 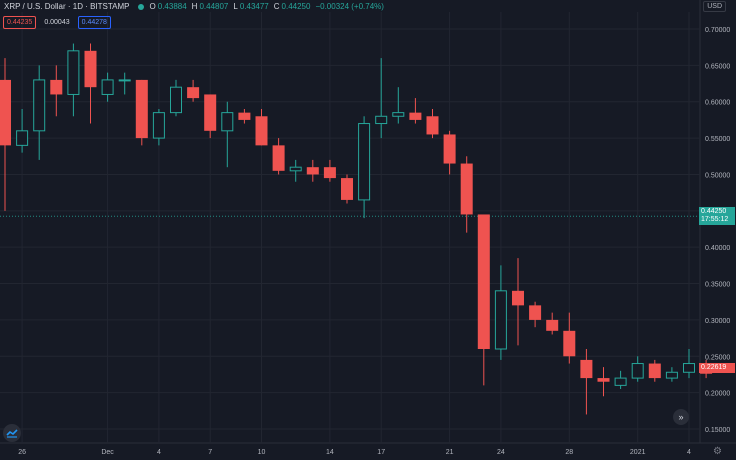 I want to click on time-tick-label: 2021, so click(x=638, y=452).